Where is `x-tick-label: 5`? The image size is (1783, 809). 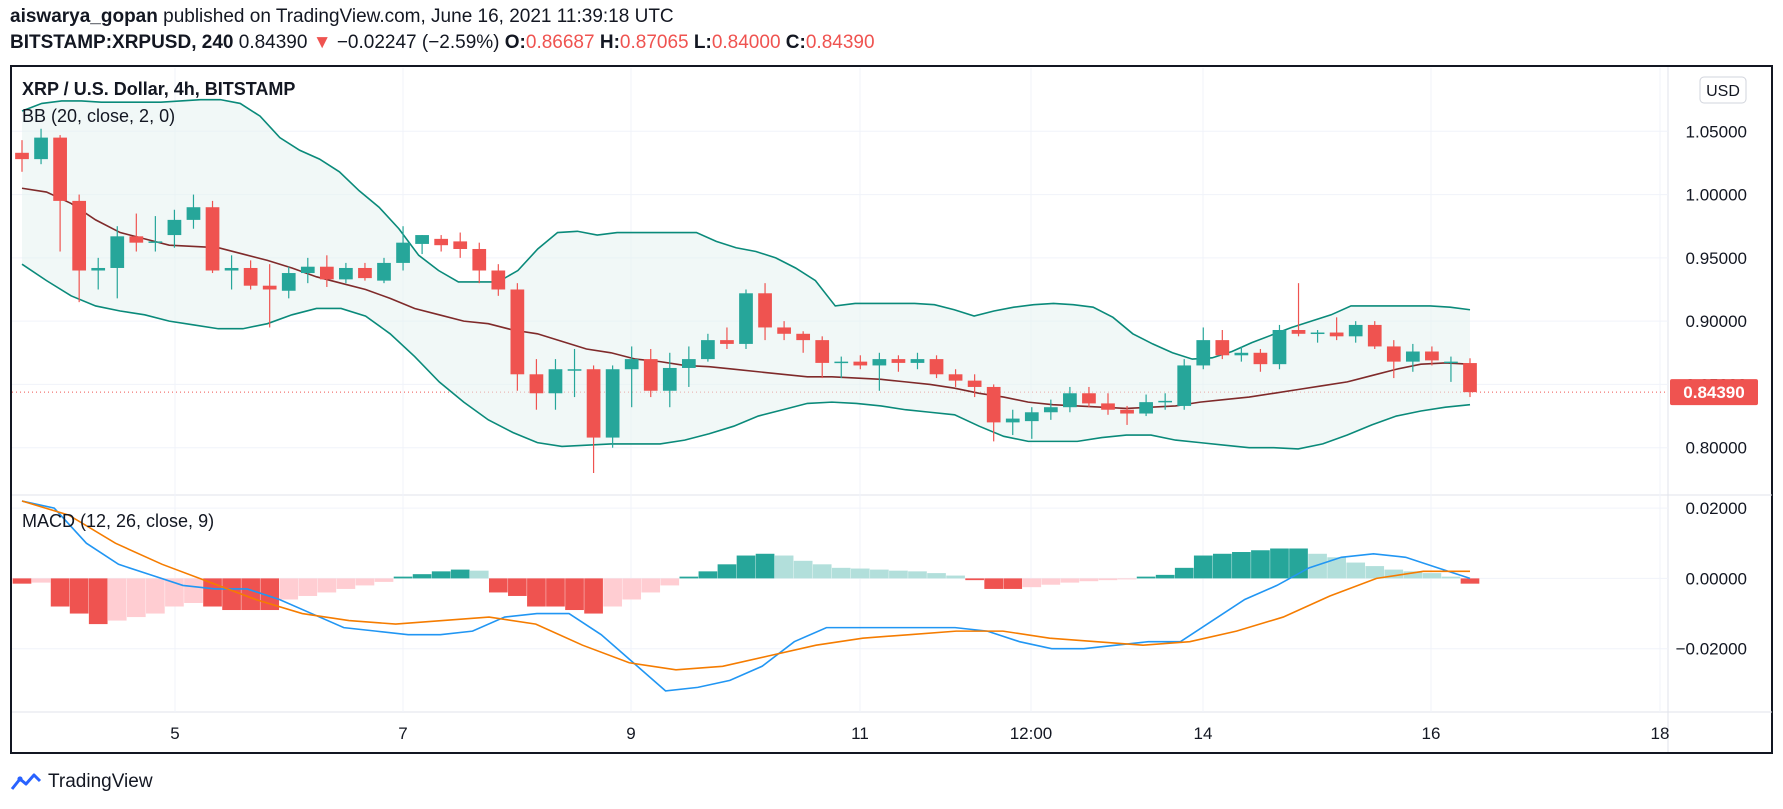 x-tick-label: 5 is located at coordinates (174, 733).